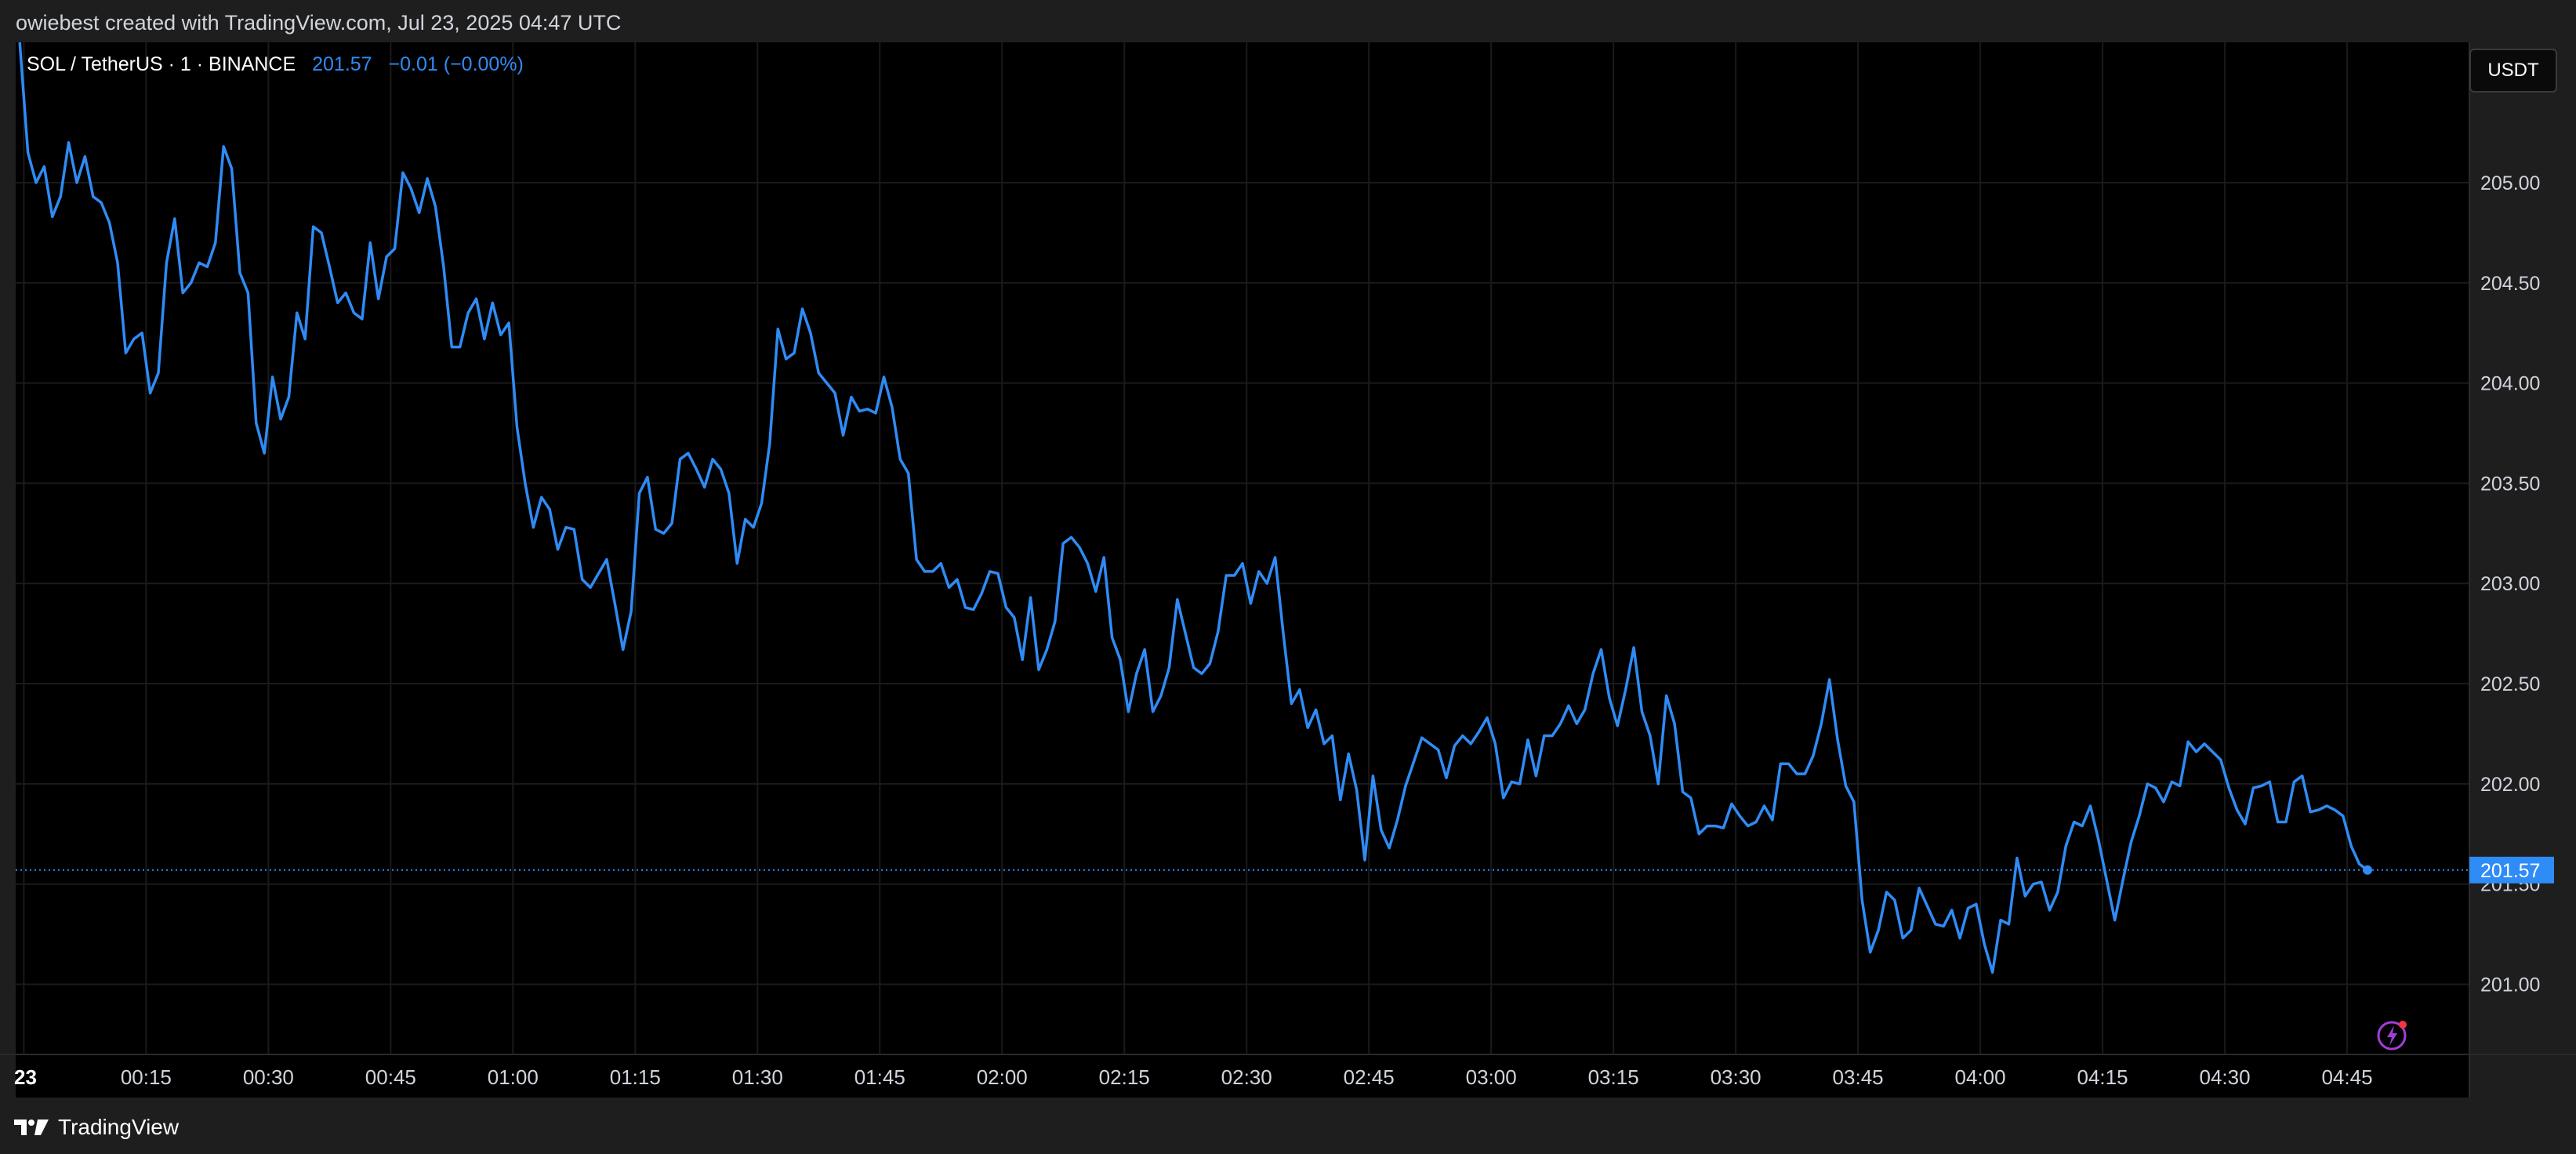  I want to click on x-tick-label: 04:45, so click(2347, 1077).